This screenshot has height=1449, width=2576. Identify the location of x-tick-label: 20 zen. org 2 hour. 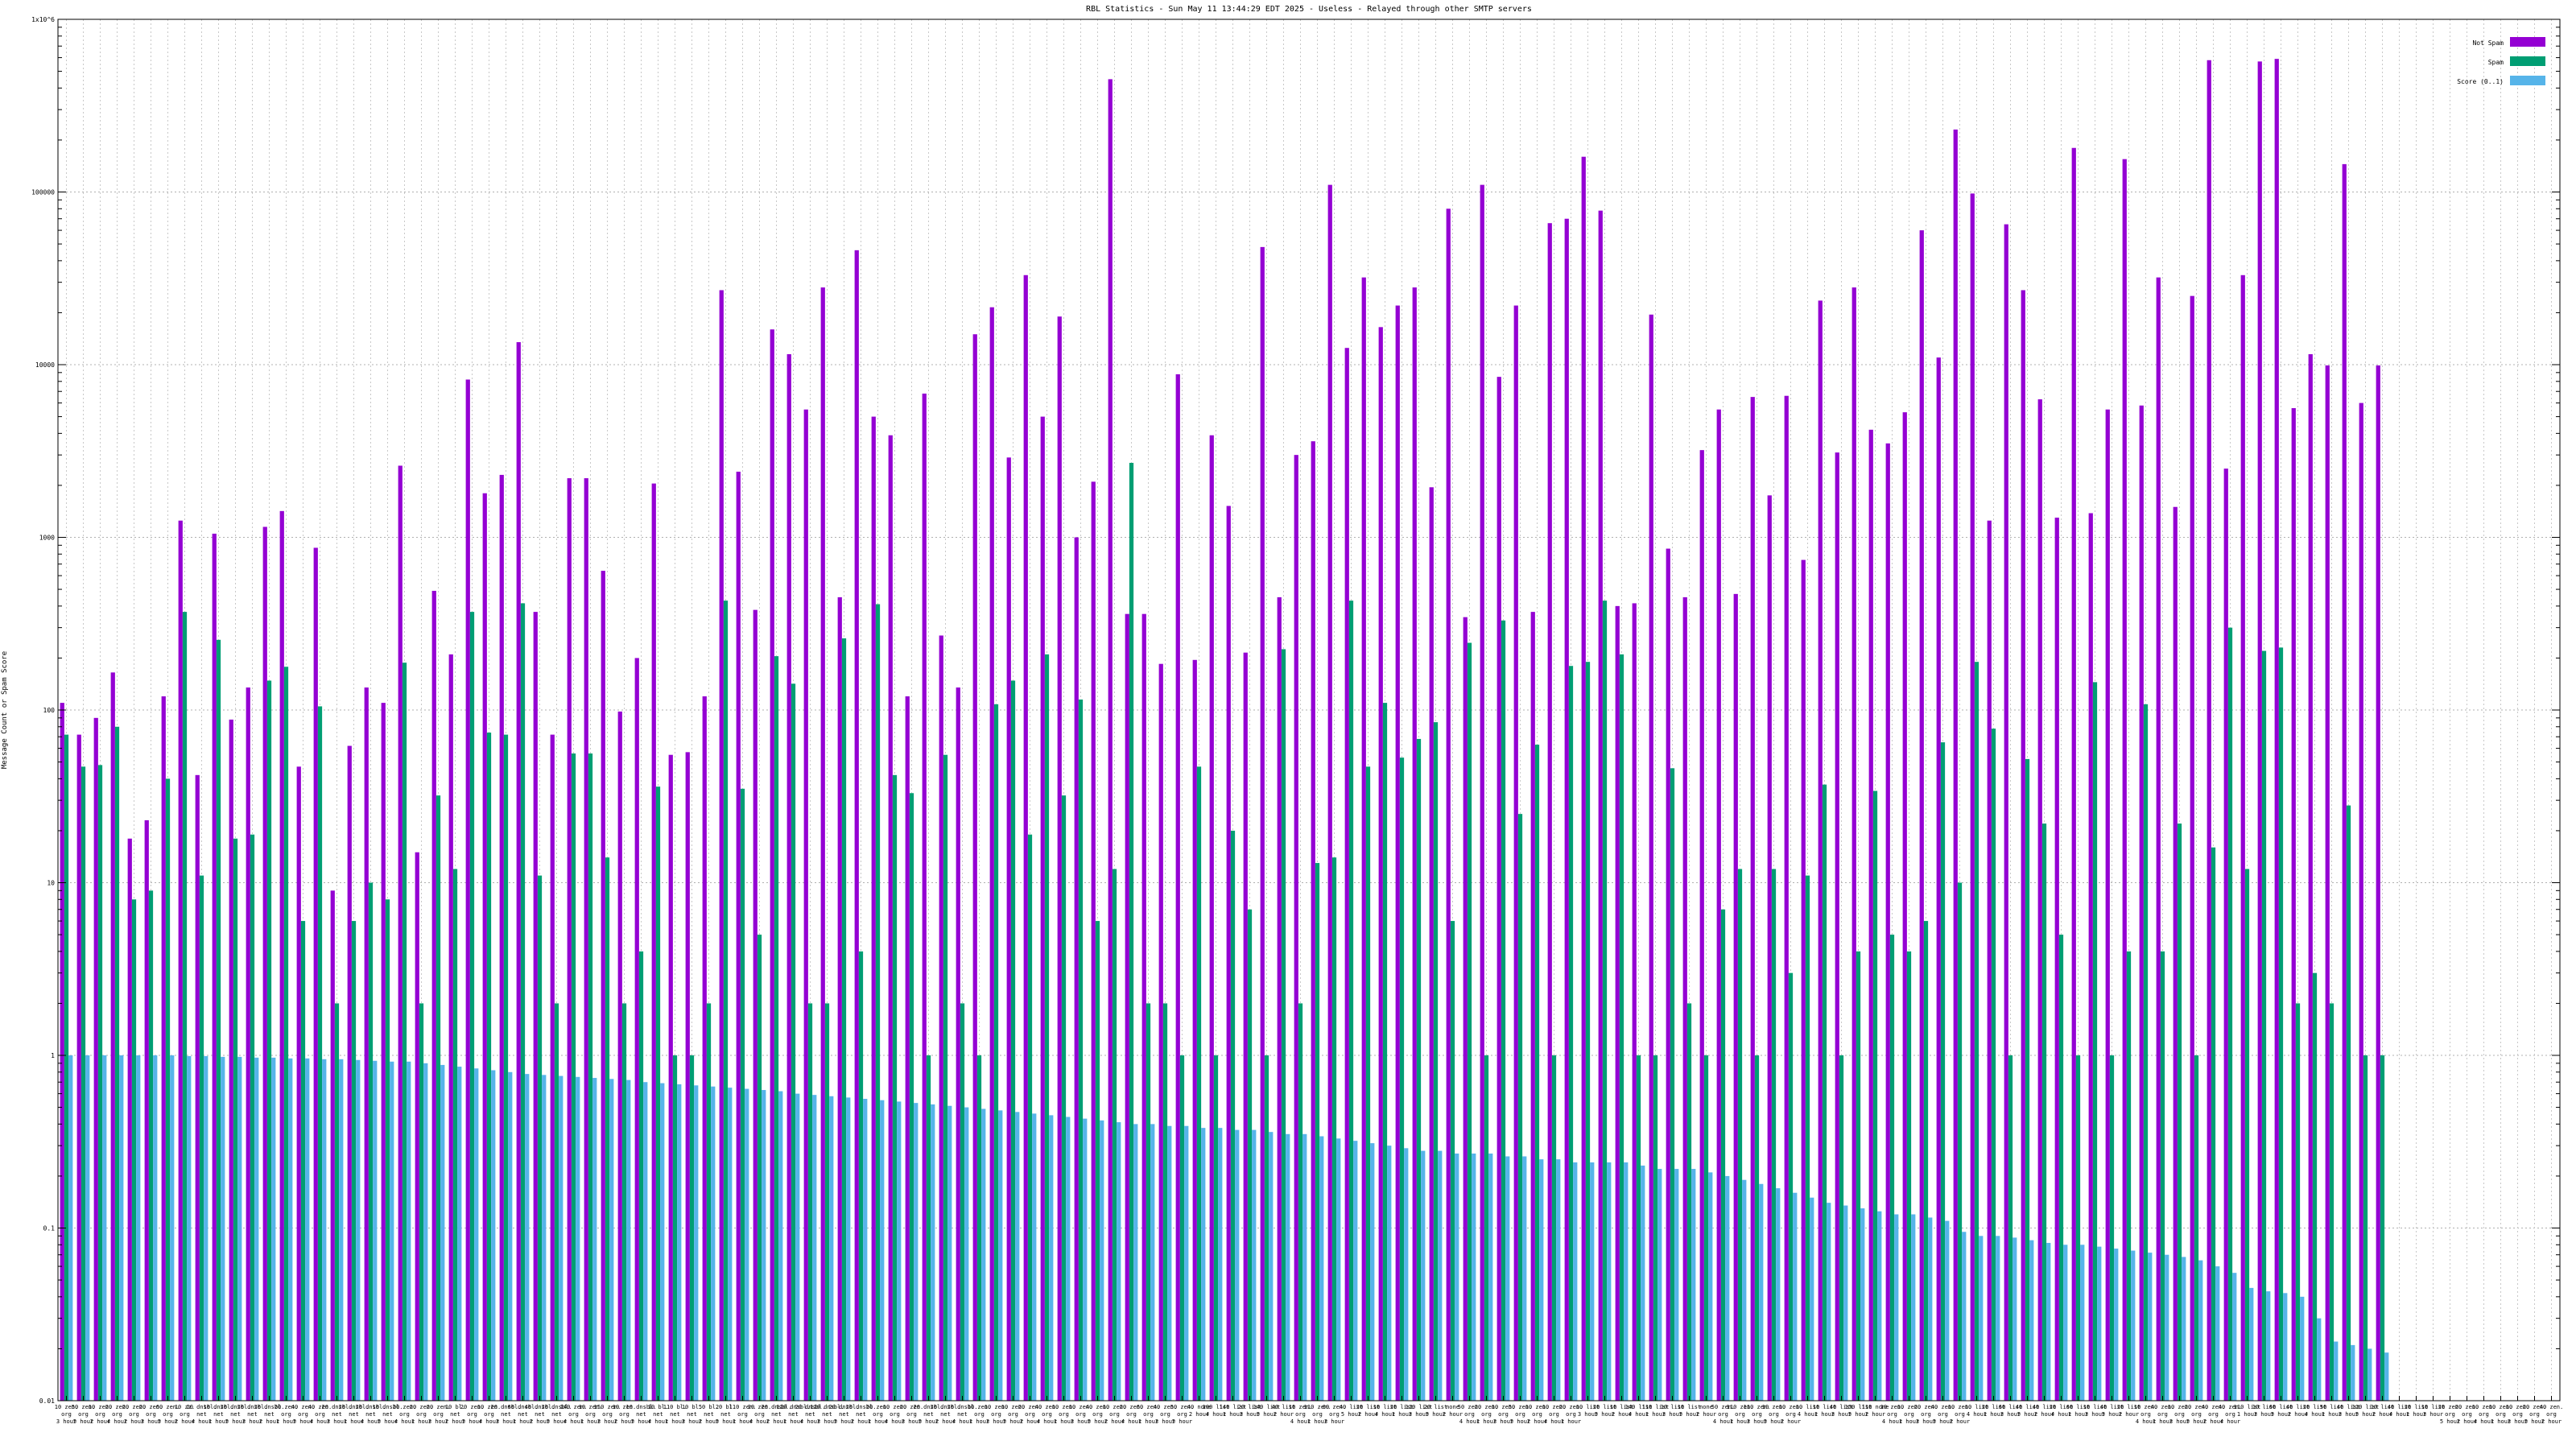
(2467, 1414).